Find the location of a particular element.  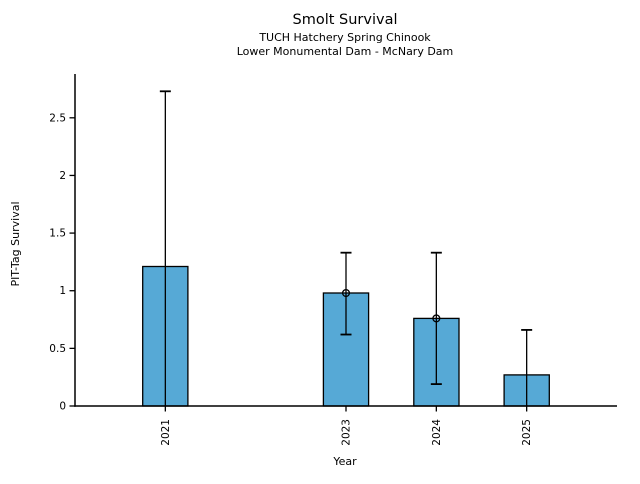

y-tick-label-2.5: 2.5 is located at coordinates (57, 118).